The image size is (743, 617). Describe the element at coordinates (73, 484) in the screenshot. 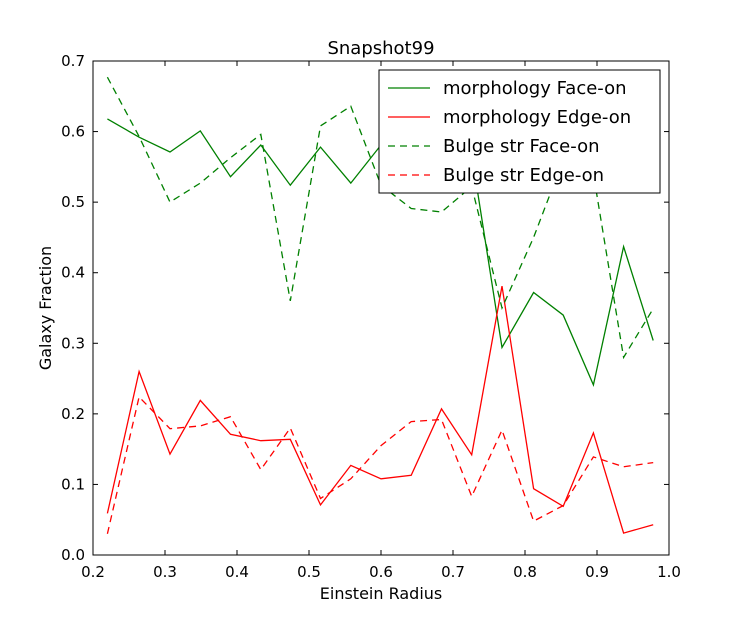

I see `y-tick-label: 0.1` at that location.